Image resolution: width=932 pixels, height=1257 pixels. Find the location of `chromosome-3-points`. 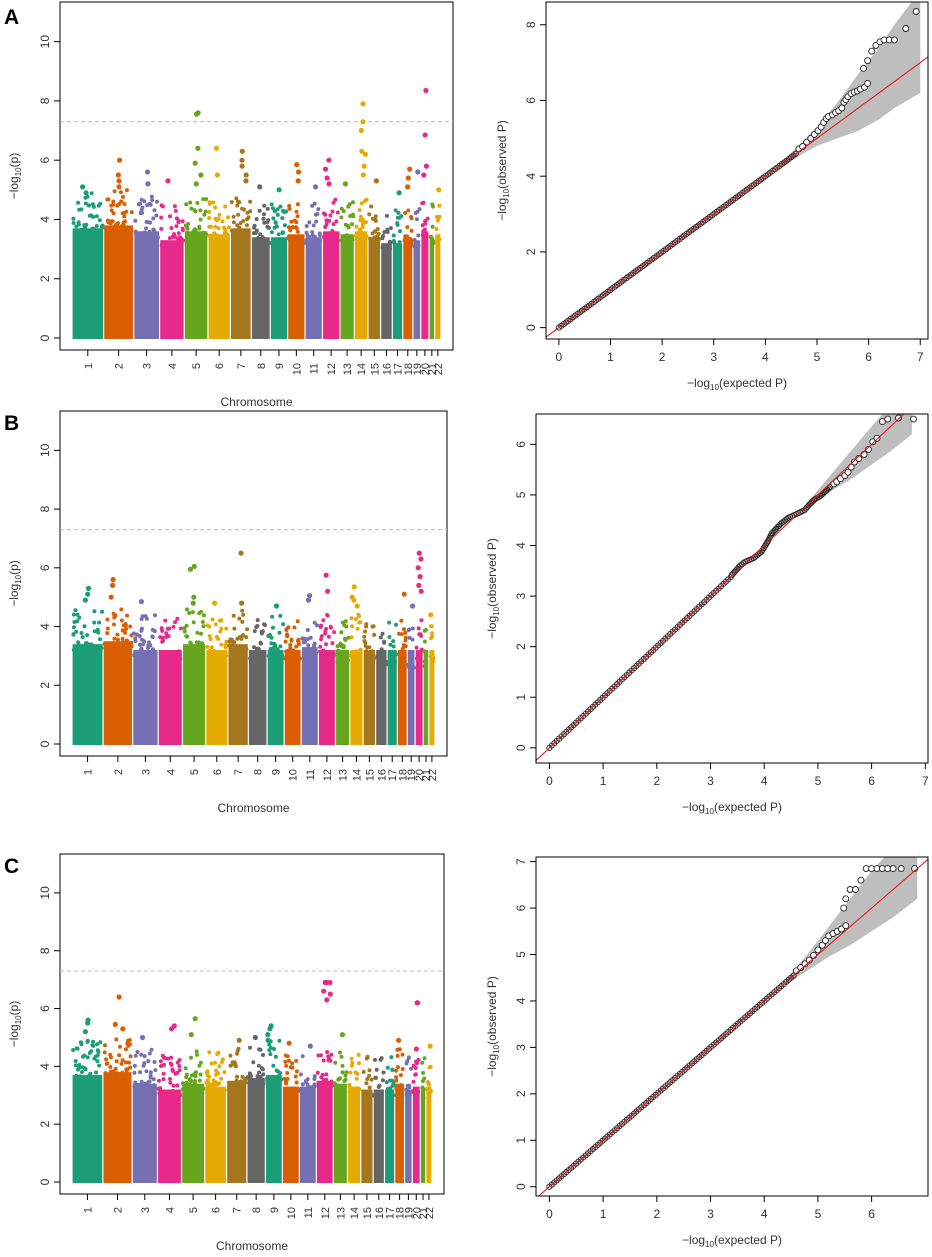

chromosome-3-points is located at coordinates (145, 1108).